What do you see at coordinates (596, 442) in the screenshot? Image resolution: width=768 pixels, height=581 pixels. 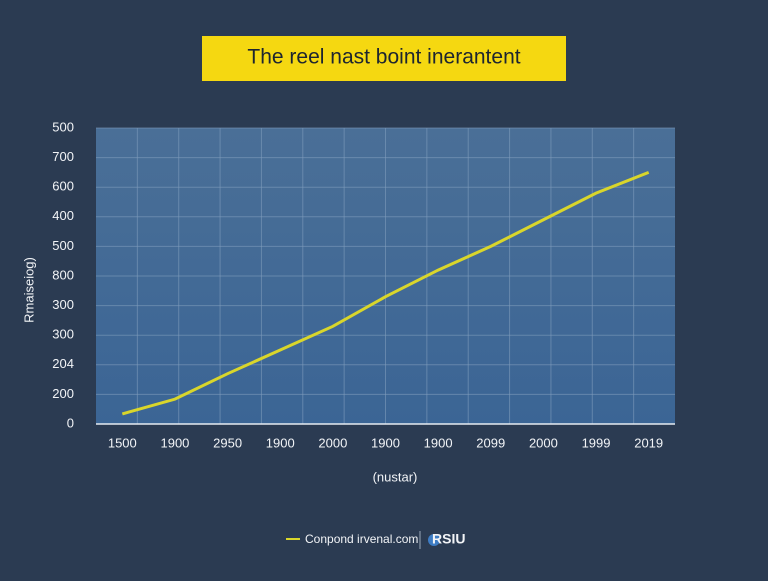 I see `x-tick-label: 1999` at bounding box center [596, 442].